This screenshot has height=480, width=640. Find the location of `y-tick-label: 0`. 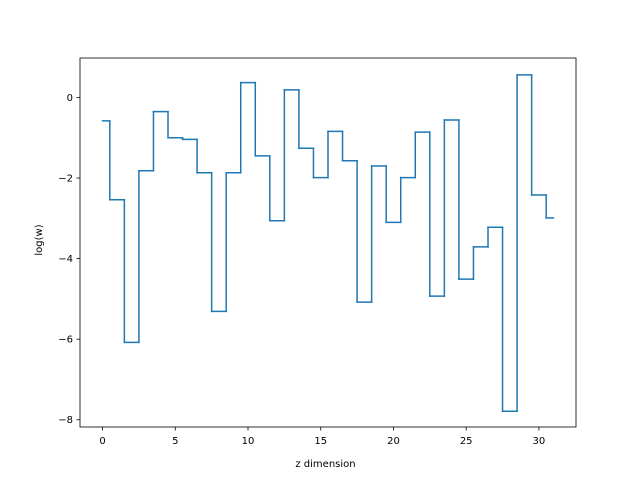

y-tick-label: 0 is located at coordinates (70, 98).